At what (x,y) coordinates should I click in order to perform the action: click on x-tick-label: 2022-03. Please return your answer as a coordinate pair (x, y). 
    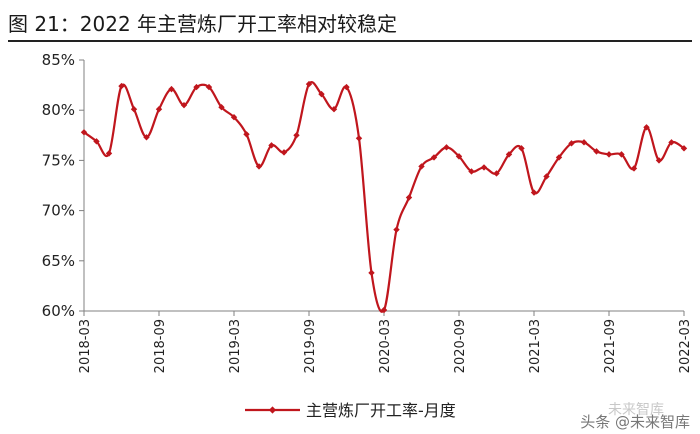
    Looking at the image, I should click on (685, 346).